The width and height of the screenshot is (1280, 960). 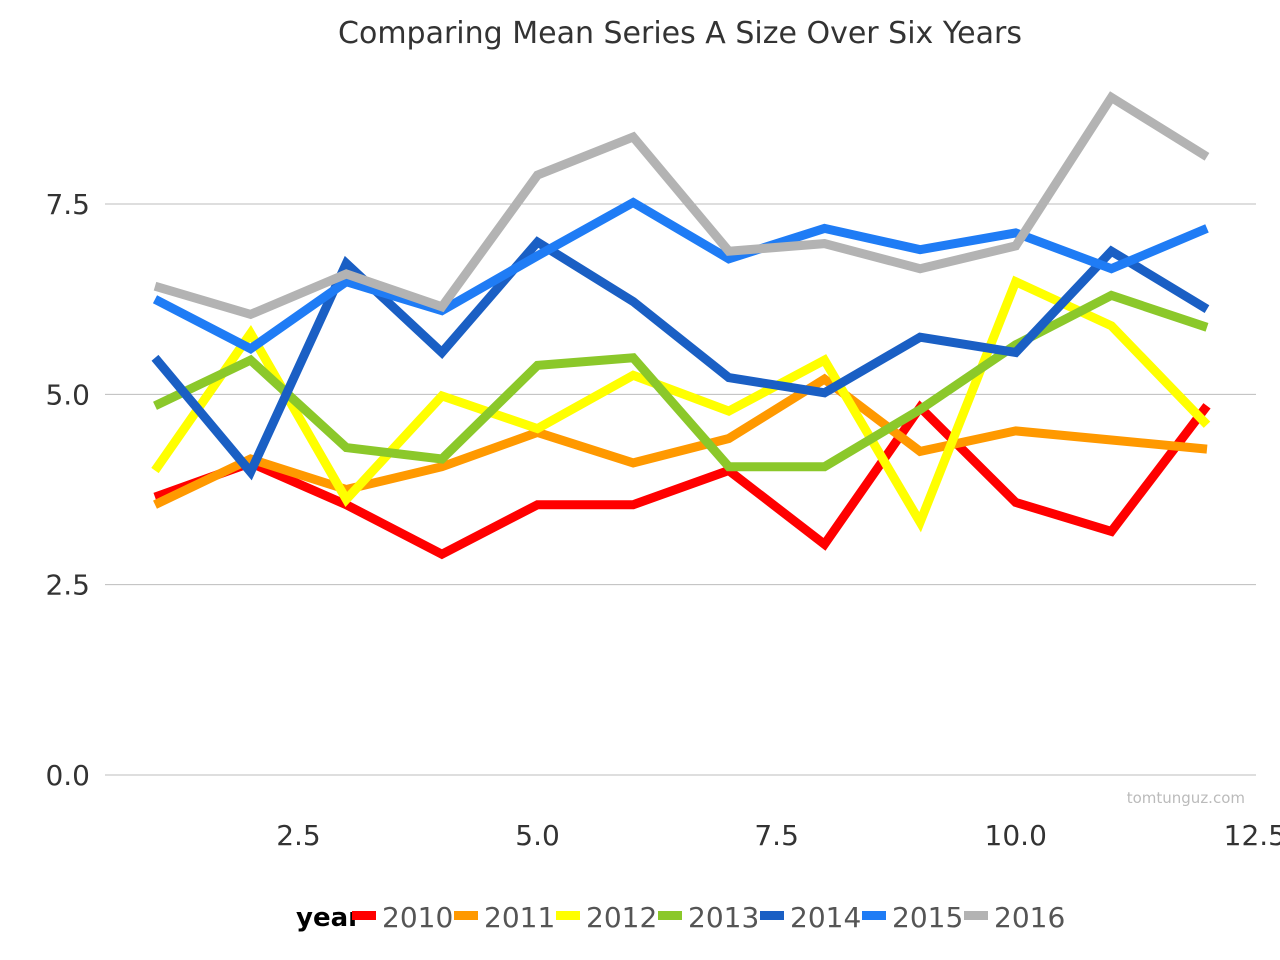 What do you see at coordinates (568, 915) in the screenshot?
I see `legend-swatch-2012` at bounding box center [568, 915].